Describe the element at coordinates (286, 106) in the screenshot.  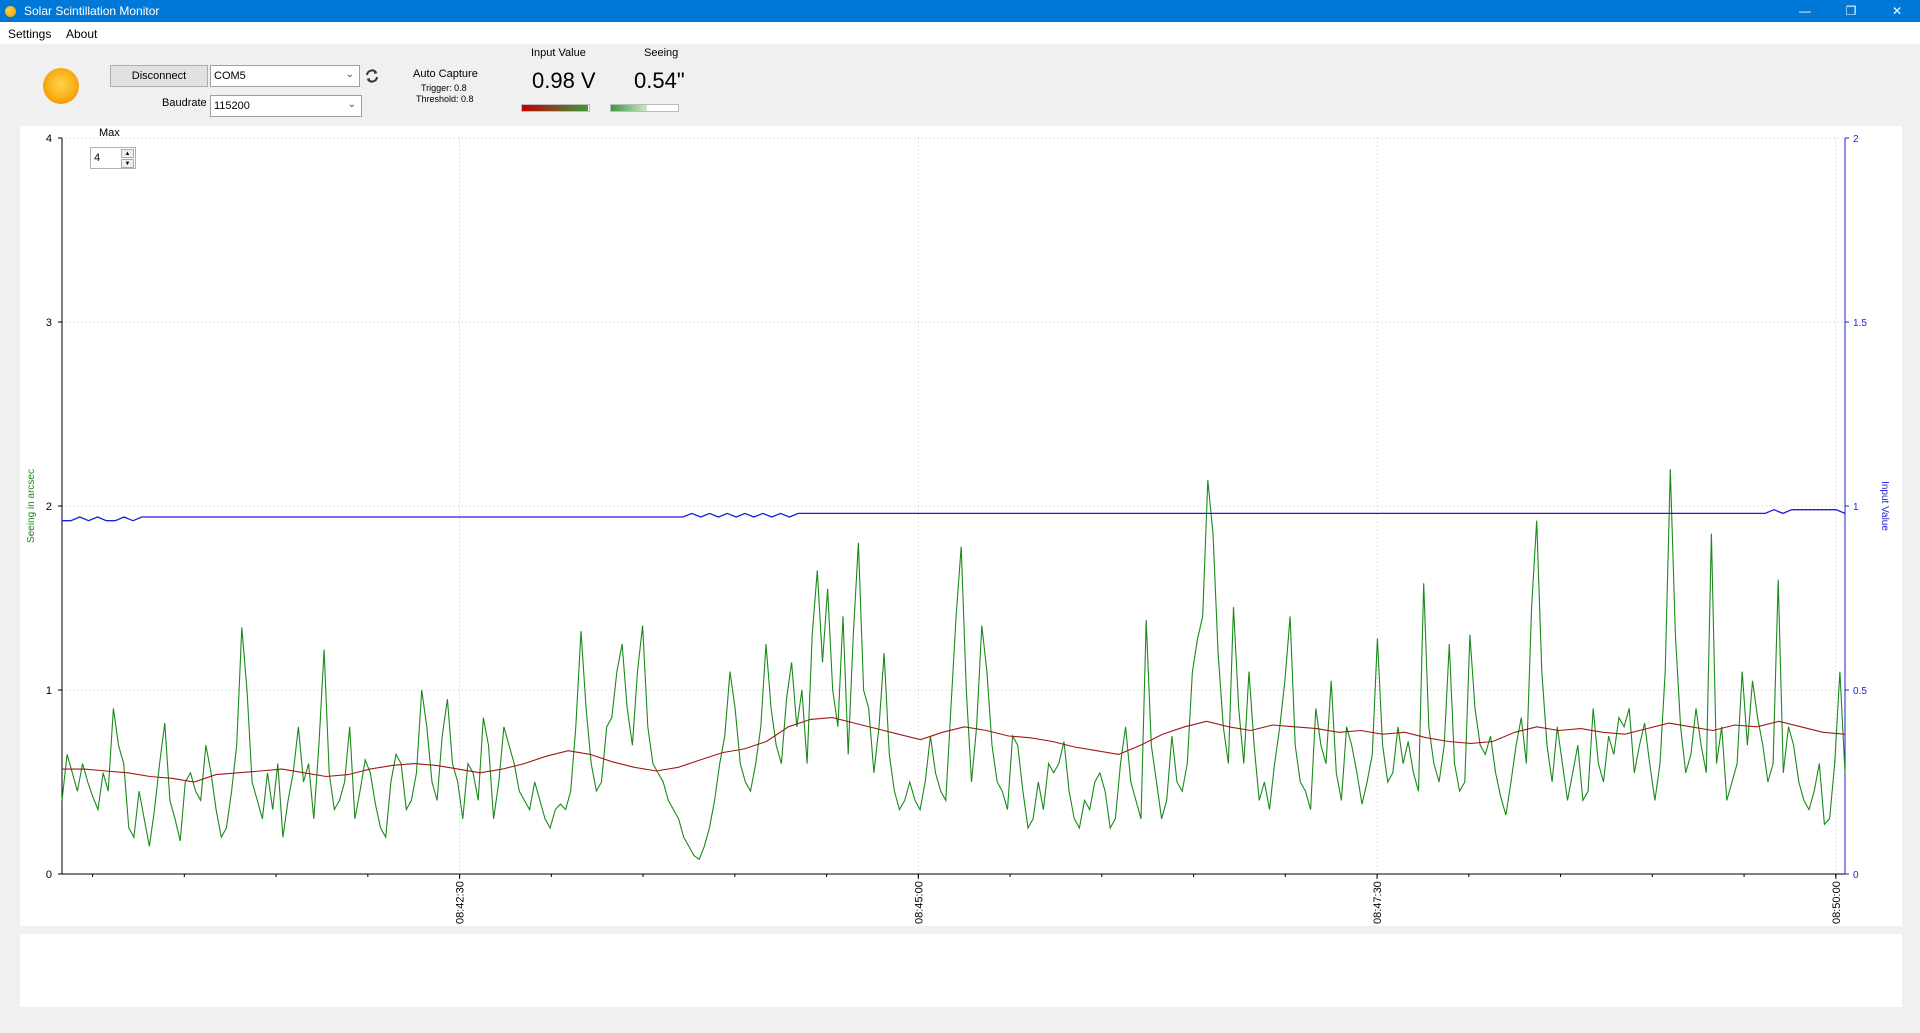
I see `baudrate-select: 115200 ⌄` at that location.